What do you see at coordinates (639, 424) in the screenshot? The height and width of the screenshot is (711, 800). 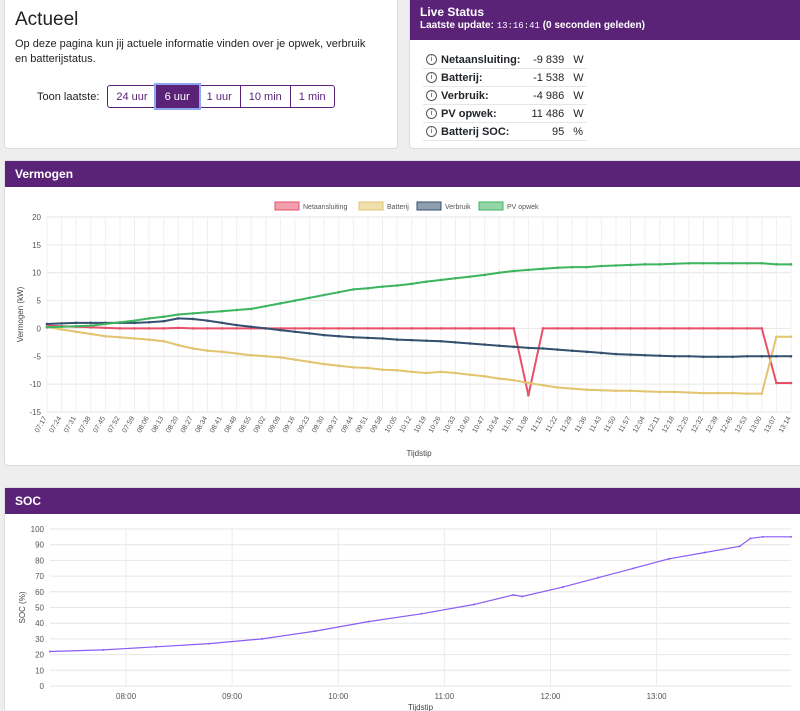 I see `x-tick-label: 12:04` at bounding box center [639, 424].